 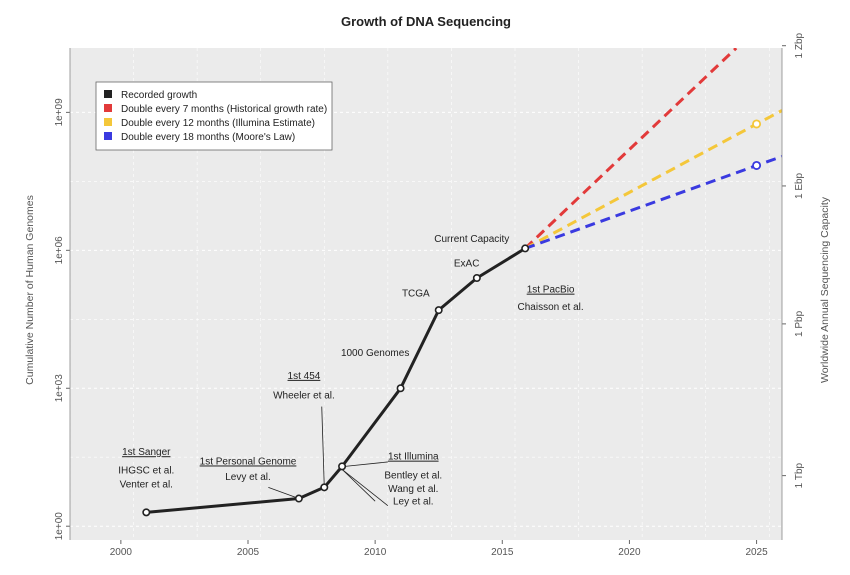 What do you see at coordinates (304, 395) in the screenshot?
I see `annotation-r454_l1: Wheeler et al.` at bounding box center [304, 395].